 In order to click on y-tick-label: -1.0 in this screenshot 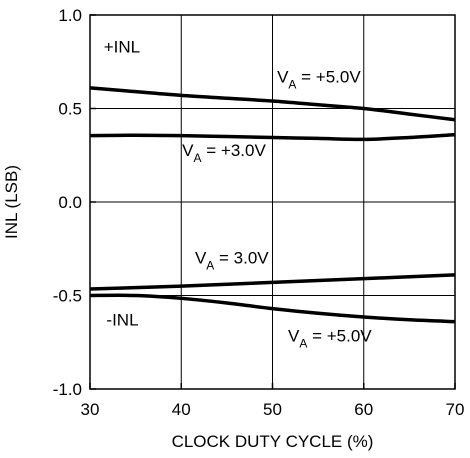, I will do `click(67, 389)`.